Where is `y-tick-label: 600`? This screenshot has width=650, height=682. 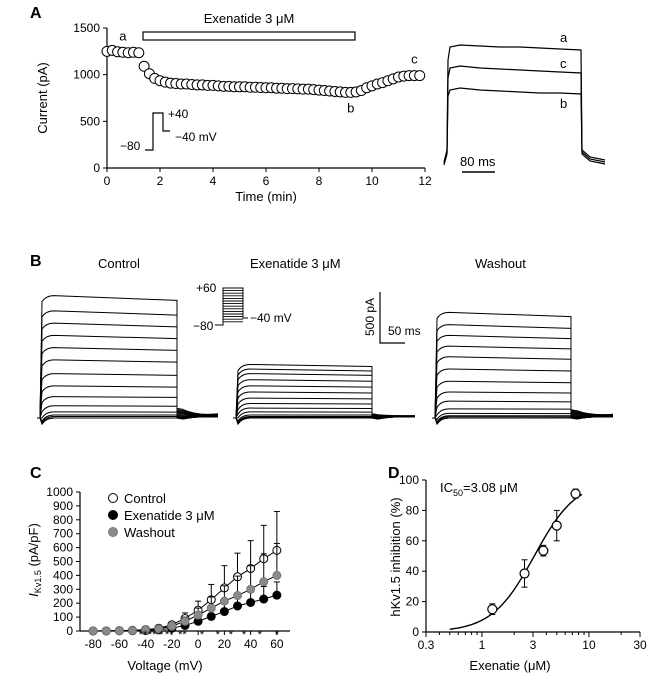 y-tick-label: 600 is located at coordinates (63, 548).